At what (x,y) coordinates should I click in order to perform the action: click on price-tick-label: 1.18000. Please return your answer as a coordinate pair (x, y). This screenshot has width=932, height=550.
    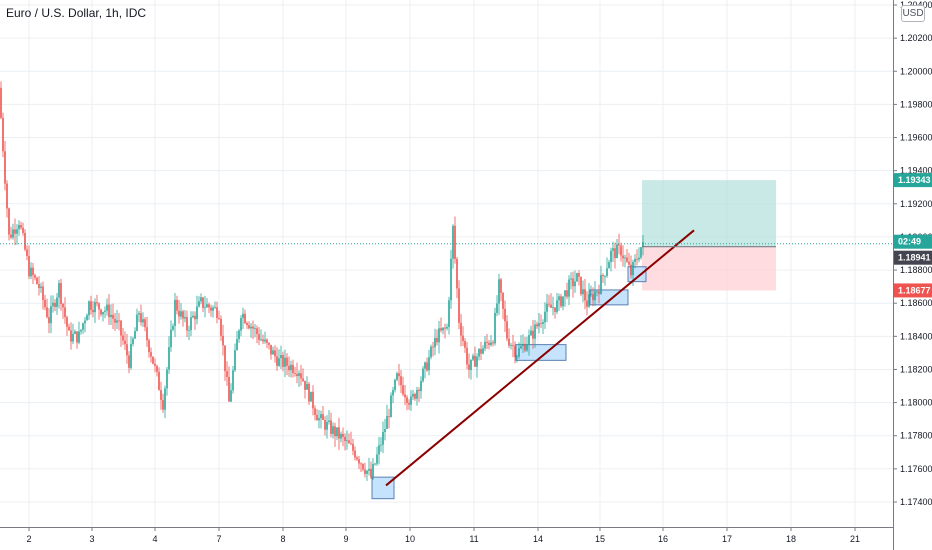
    Looking at the image, I should click on (916, 403).